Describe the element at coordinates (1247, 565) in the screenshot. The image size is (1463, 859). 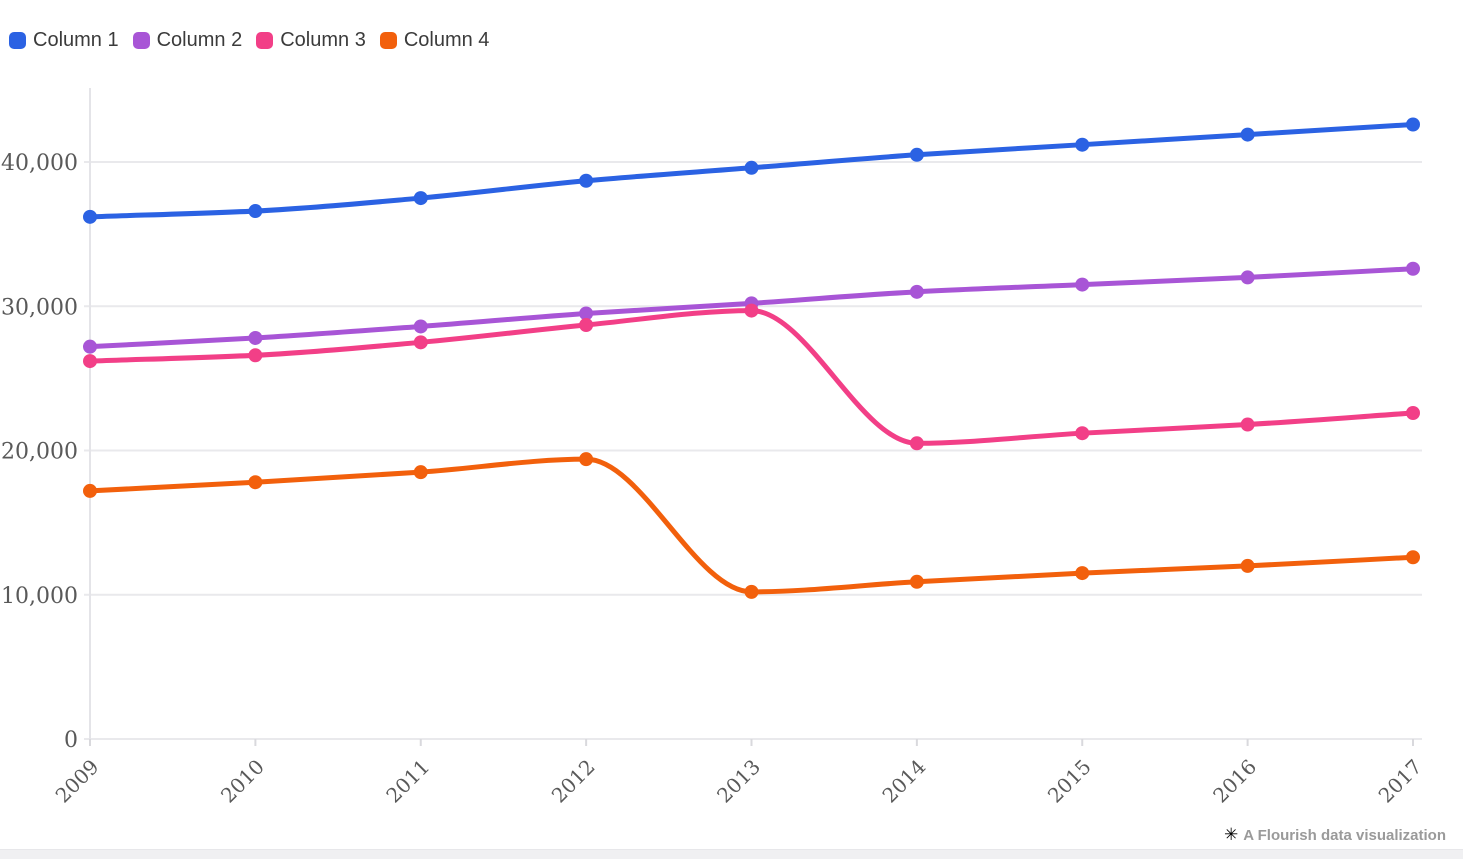
I see `data-point-column-4-2016` at that location.